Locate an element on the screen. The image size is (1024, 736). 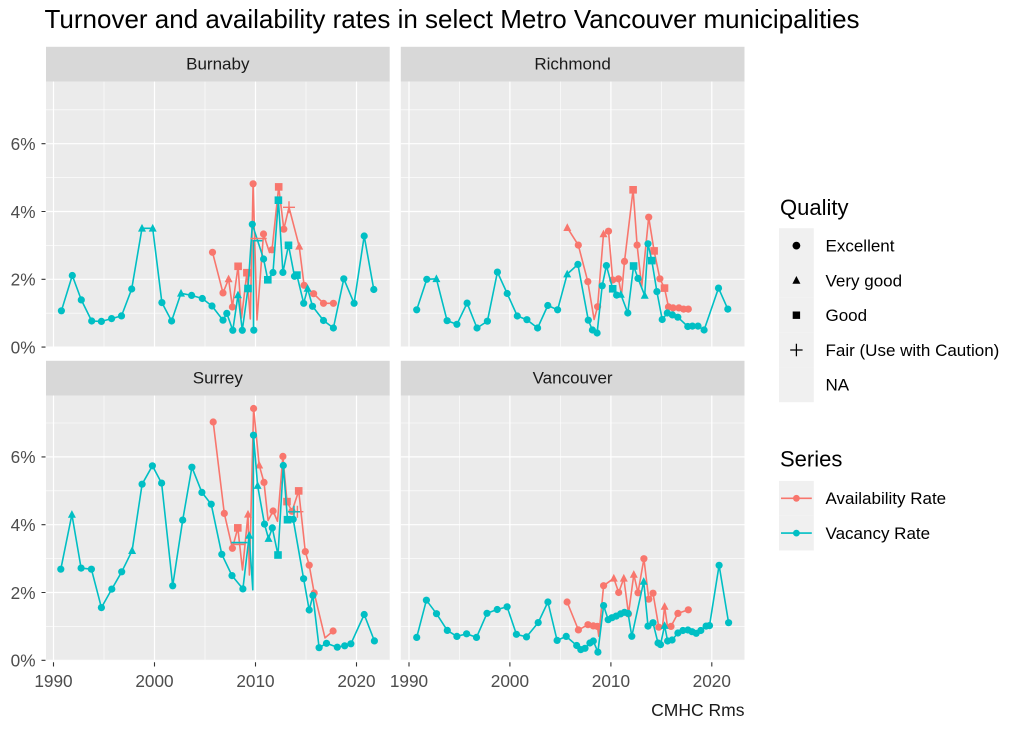
svg-text: Surrey is located at coordinates (218, 378).